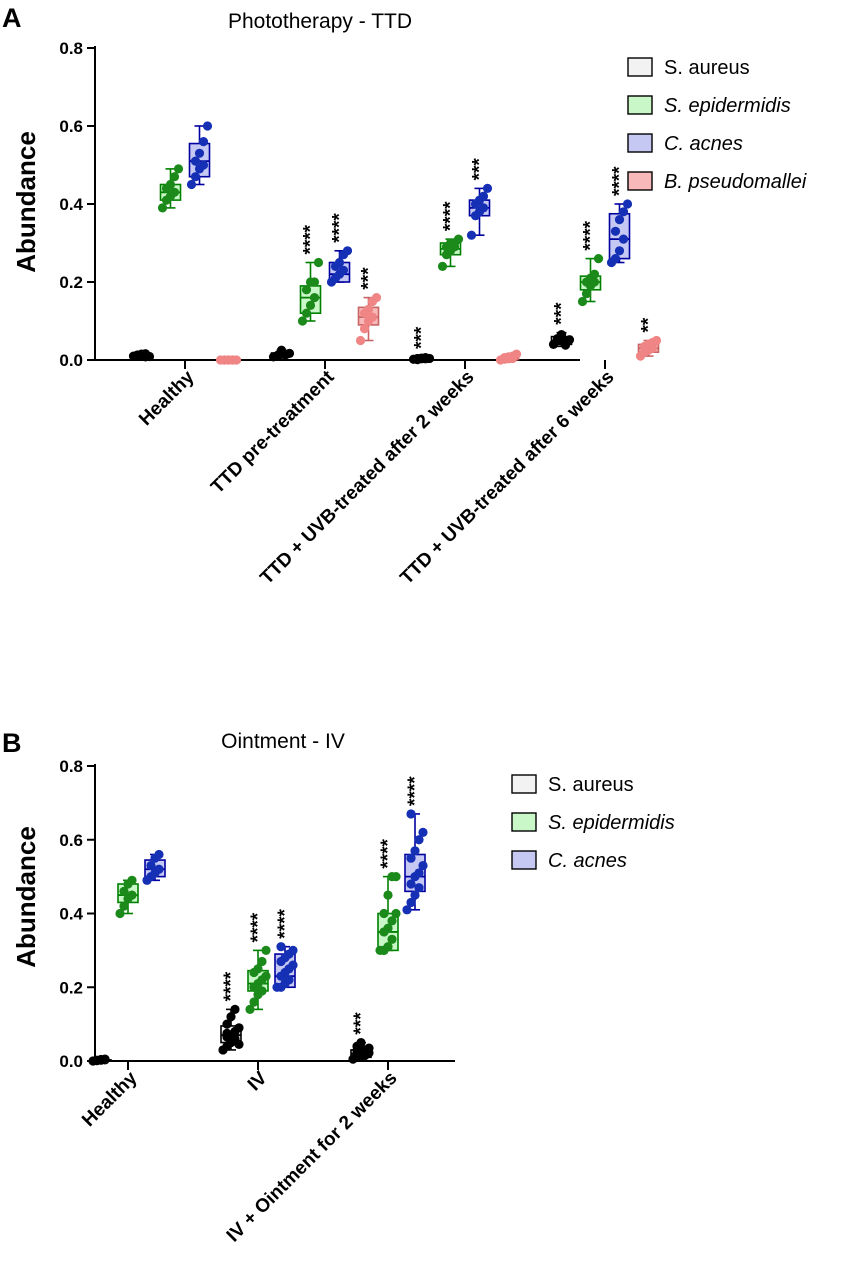 This screenshot has width=858, height=1280. Describe the element at coordinates (320, 21) in the screenshot. I see `panel-a-title: Phototherapy - TTD` at that location.